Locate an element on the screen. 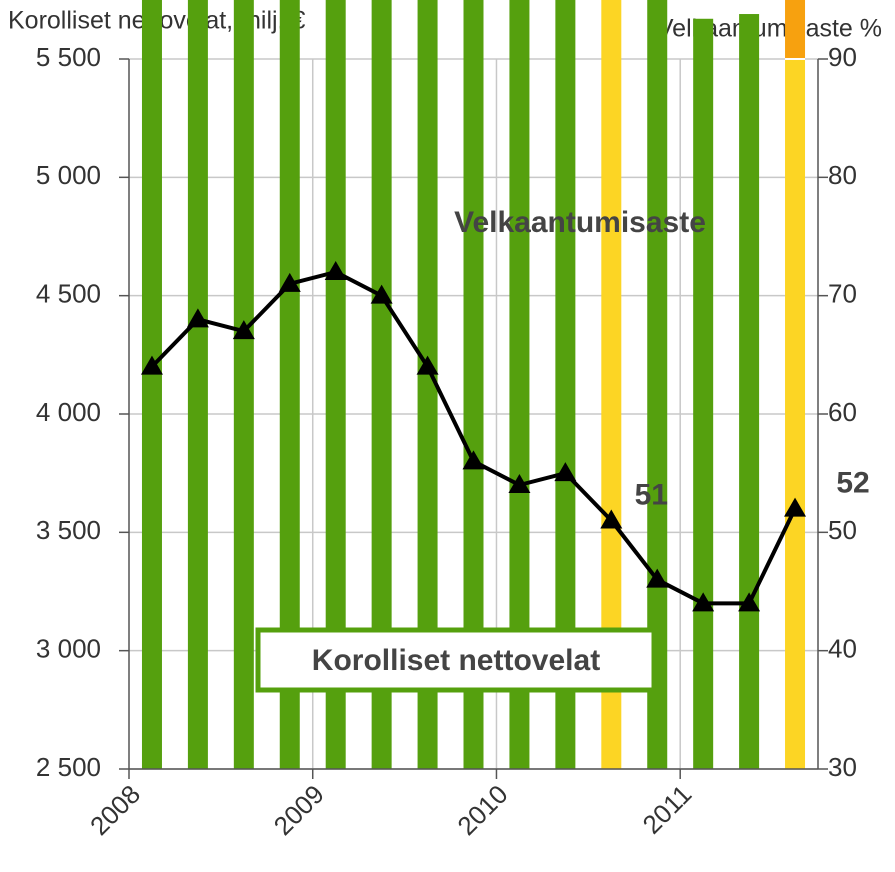 The height and width of the screenshot is (872, 895). y2-tick-label: 40 is located at coordinates (842, 649).